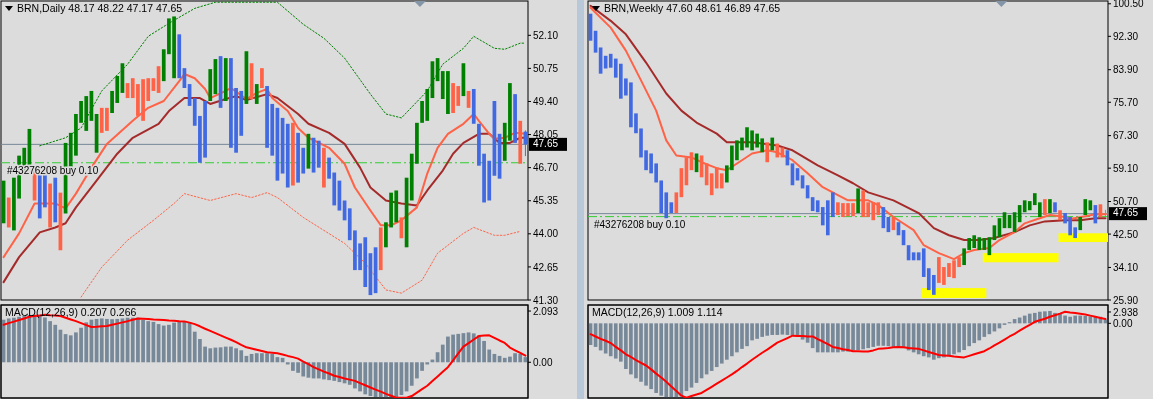  I want to click on y-tick-label: 2.093, so click(546, 311).